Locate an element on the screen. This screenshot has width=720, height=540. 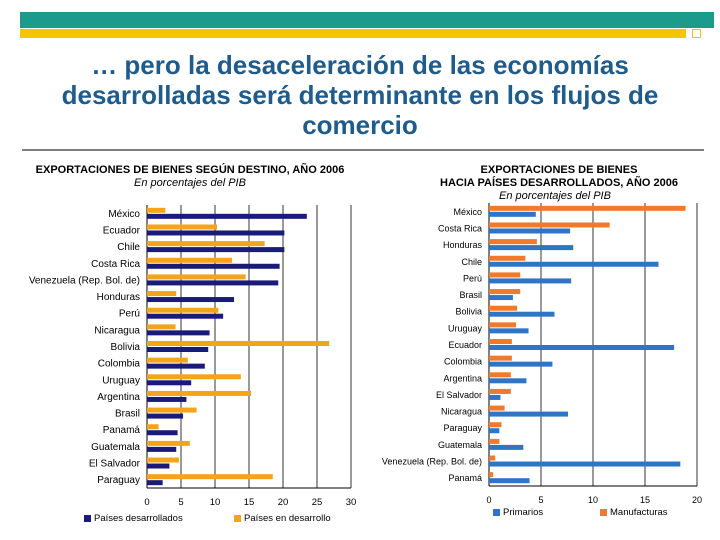
left-legend-item-1: Países desarrollados is located at coordinates (133, 518).